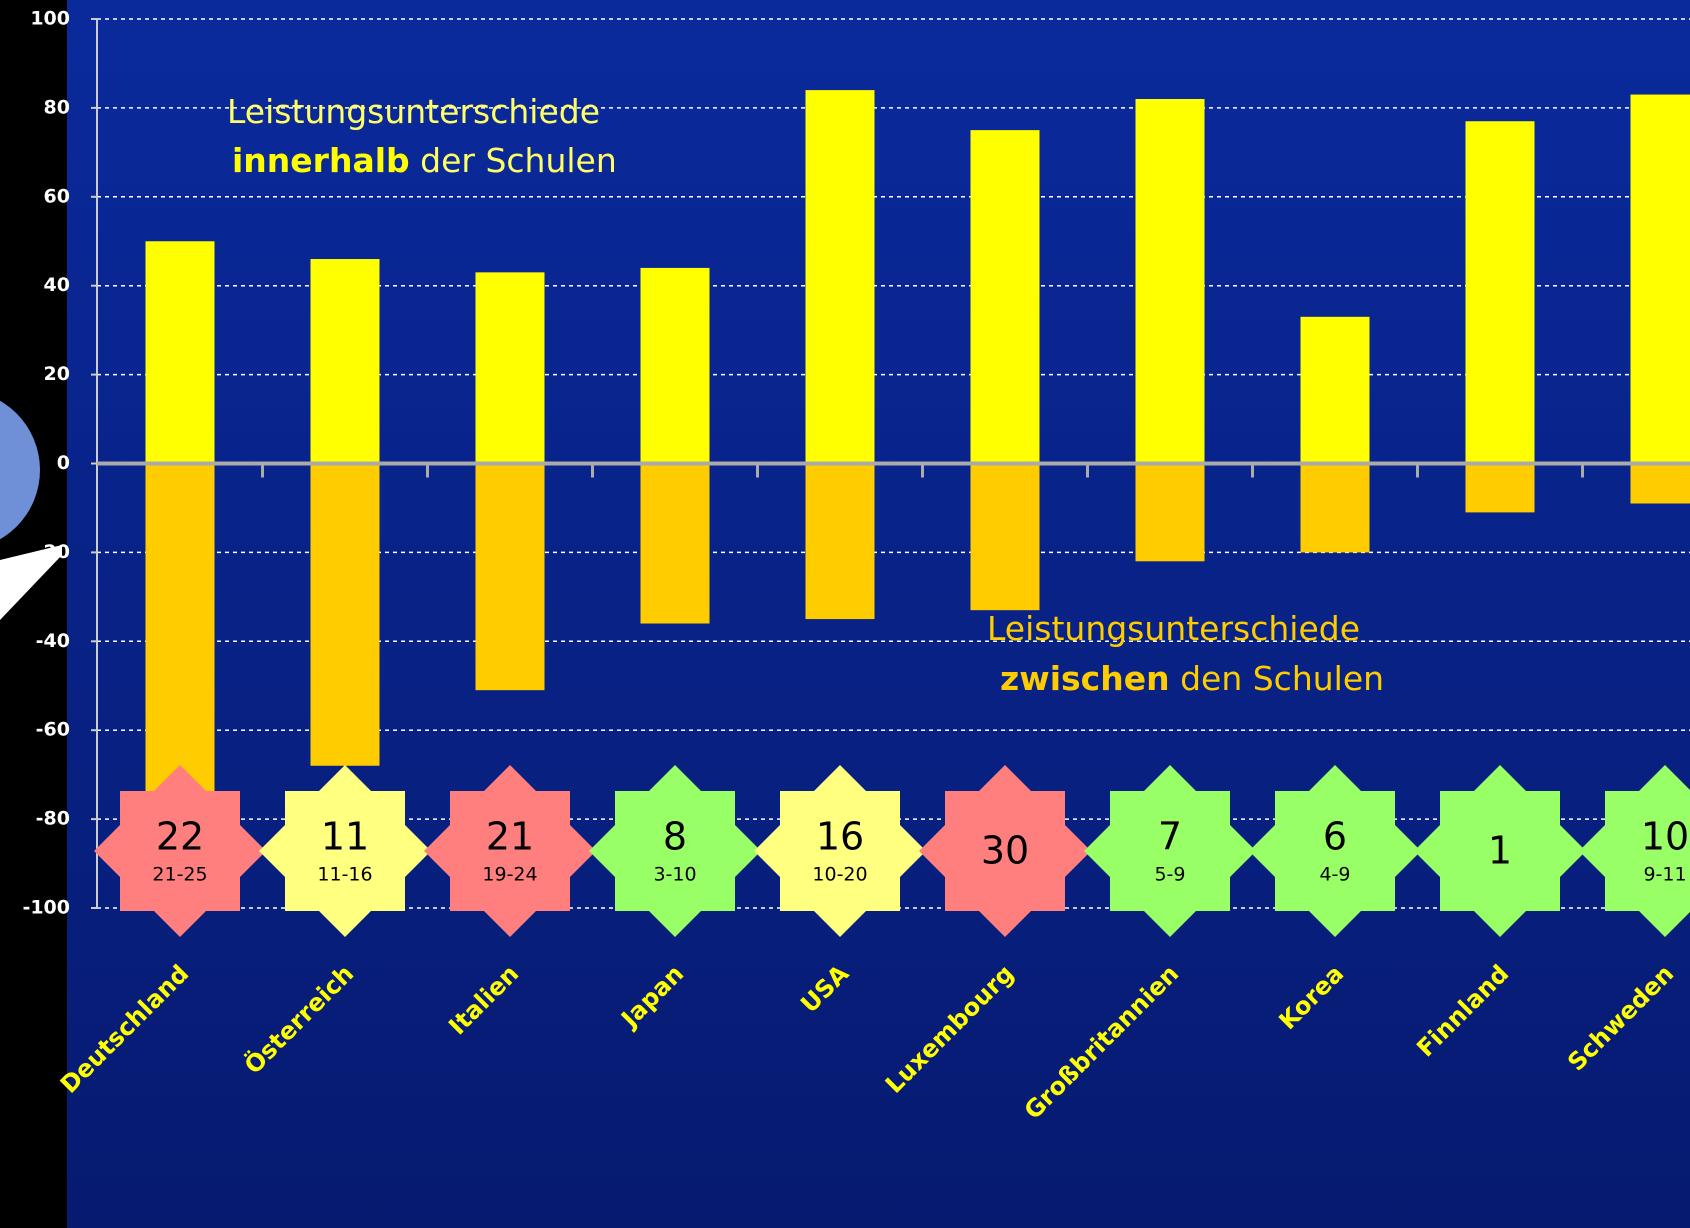 This screenshot has width=1690, height=1228. I want to click on annotation-bold: innerhalb, so click(321, 160).